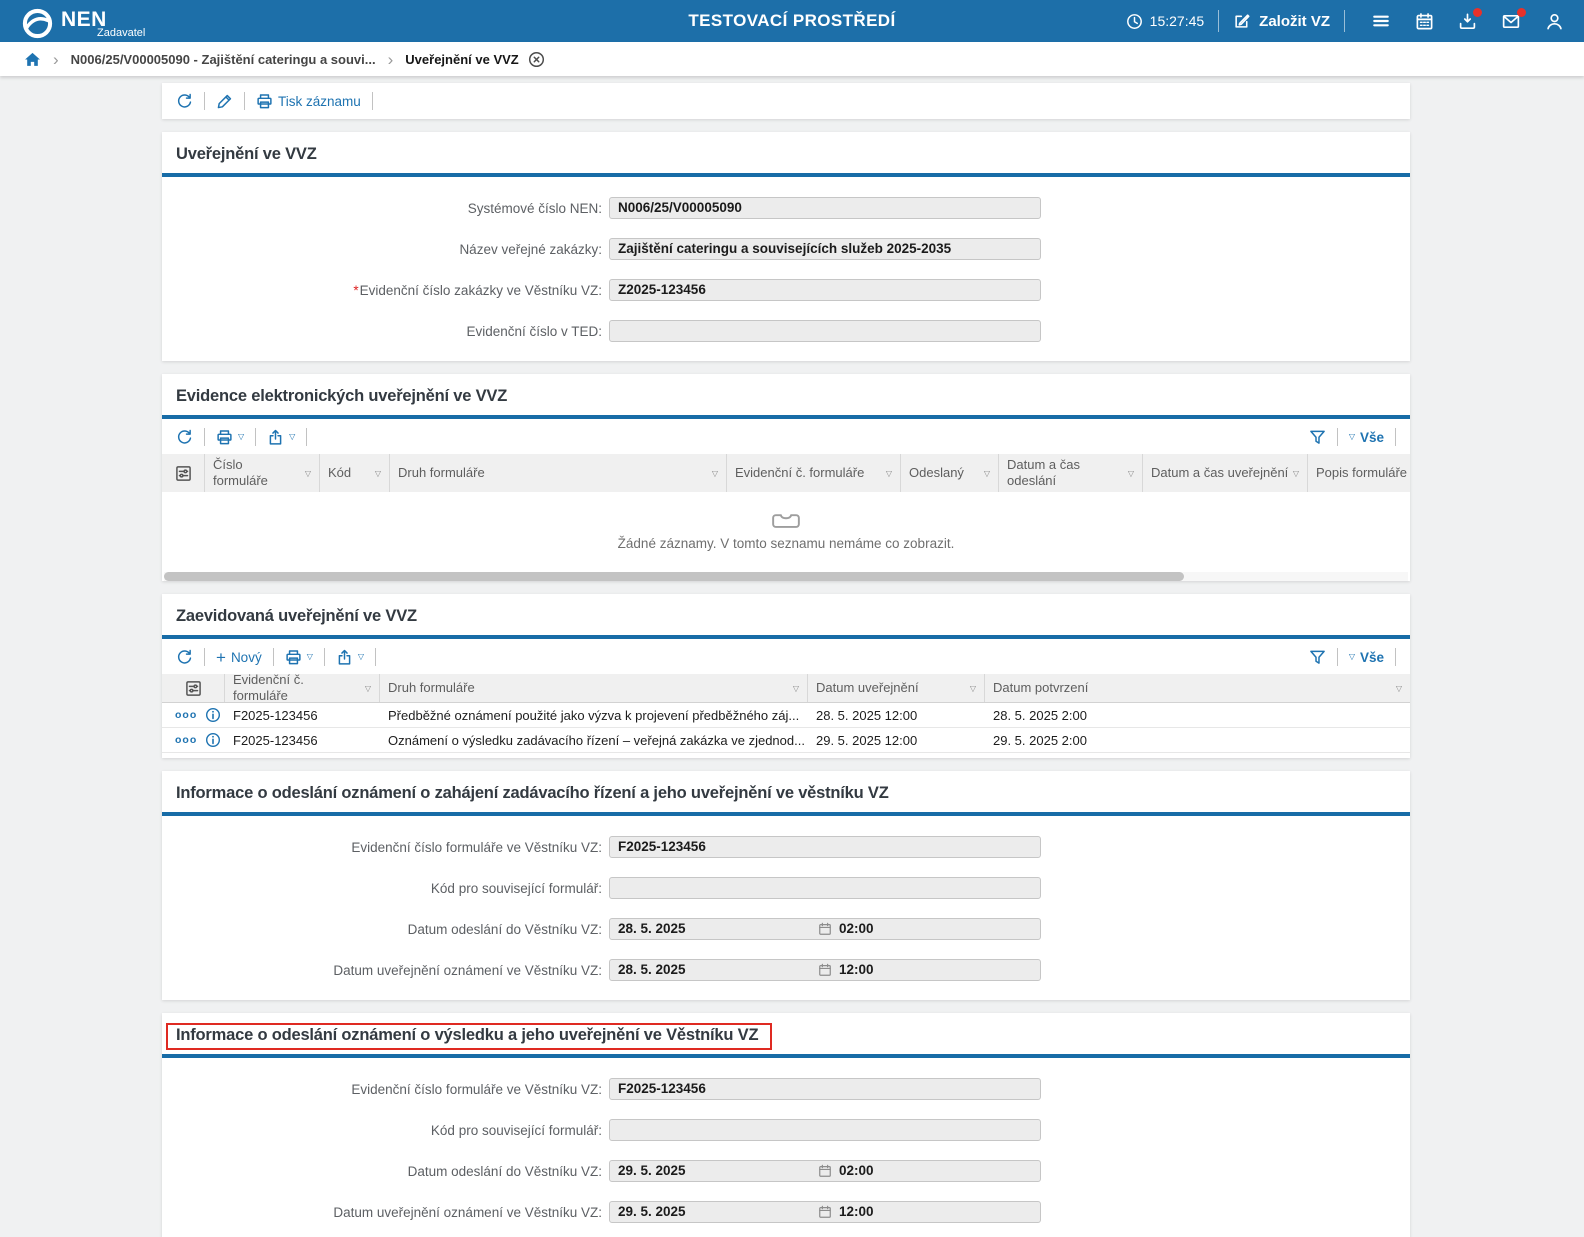 Image resolution: width=1584 pixels, height=1237 pixels. I want to click on print-record-button: Tisk záznamu, so click(308, 101).